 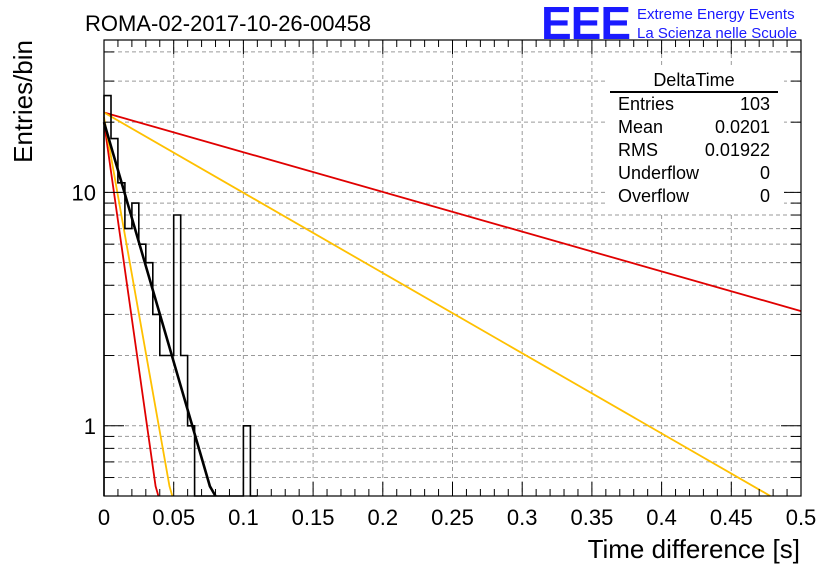 I want to click on x-tick-label: 0.4, so click(x=661, y=517).